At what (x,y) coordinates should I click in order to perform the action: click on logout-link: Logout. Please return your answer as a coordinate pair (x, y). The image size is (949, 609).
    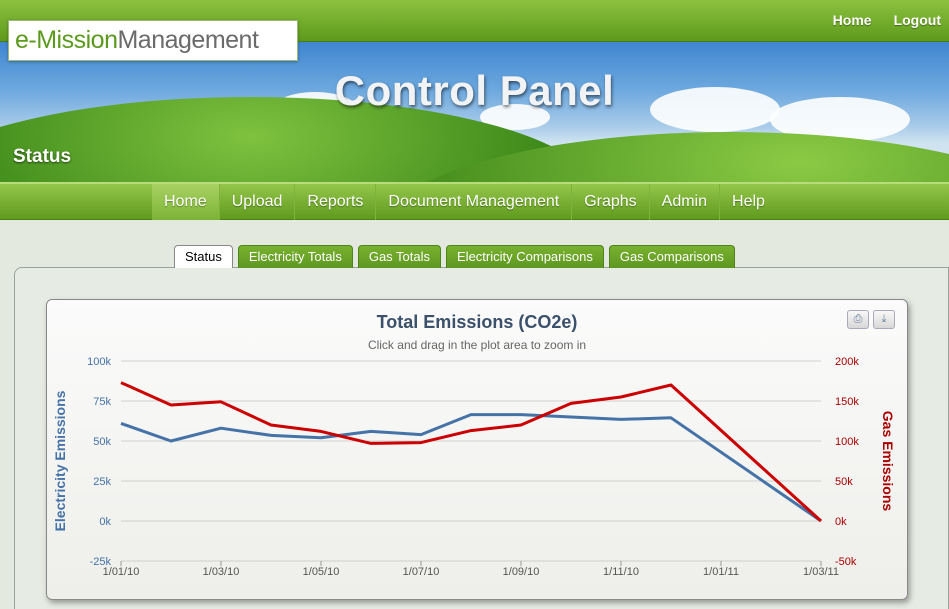
    Looking at the image, I should click on (917, 20).